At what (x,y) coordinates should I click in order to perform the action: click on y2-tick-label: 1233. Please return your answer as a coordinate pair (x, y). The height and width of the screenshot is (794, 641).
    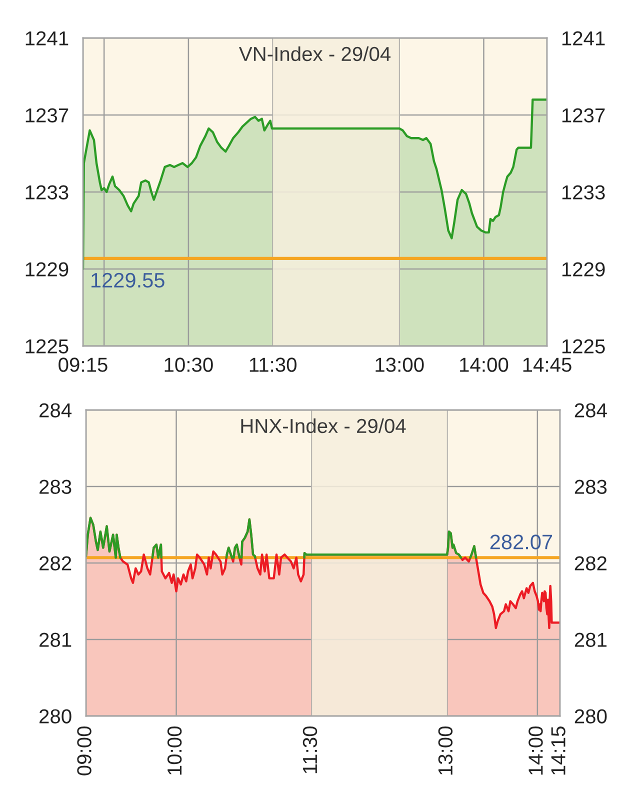
    Looking at the image, I should click on (583, 192).